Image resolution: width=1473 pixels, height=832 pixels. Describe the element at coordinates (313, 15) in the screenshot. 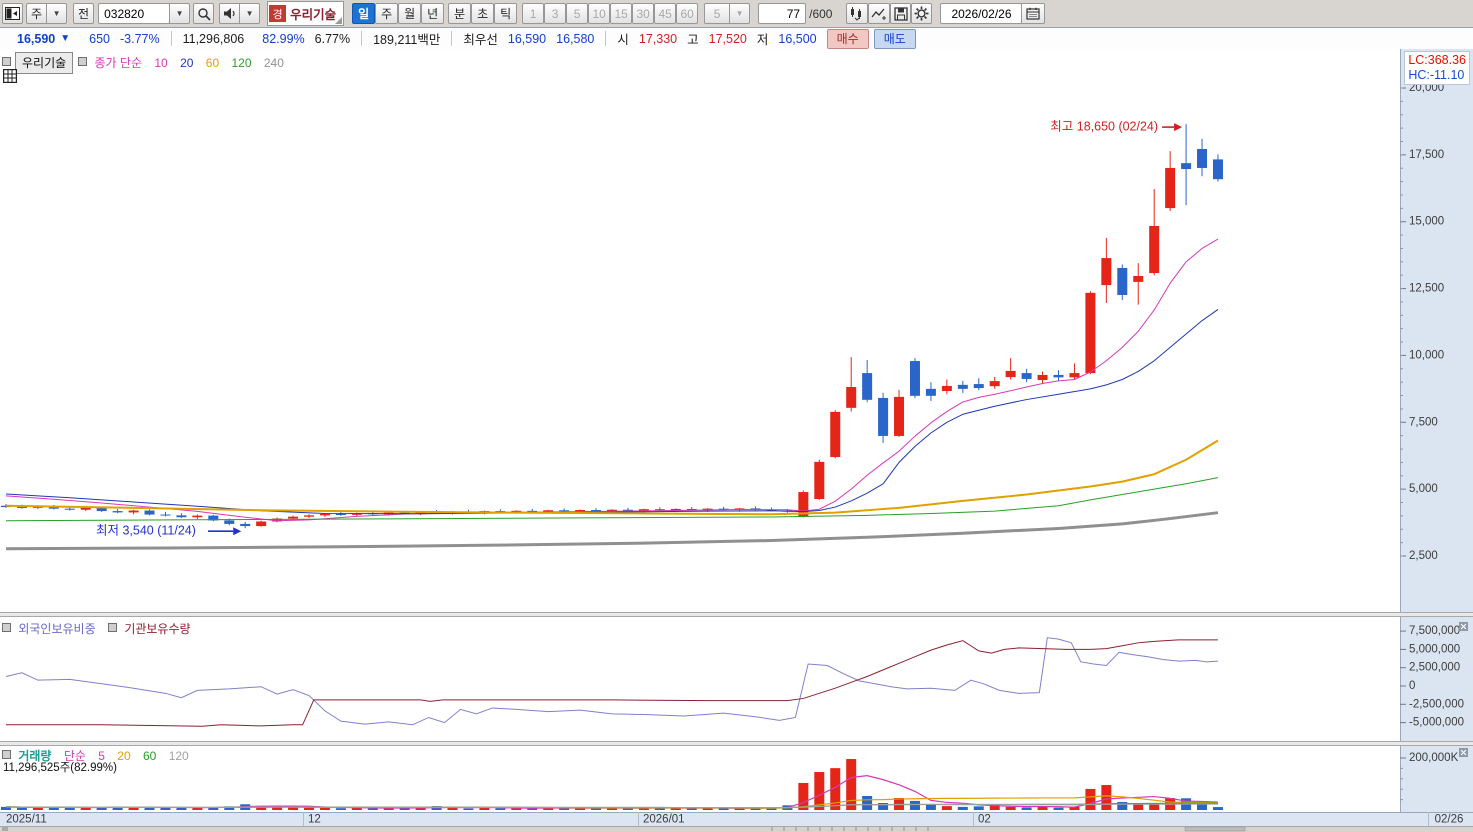

I see `stock-name-label: 우리기술` at that location.